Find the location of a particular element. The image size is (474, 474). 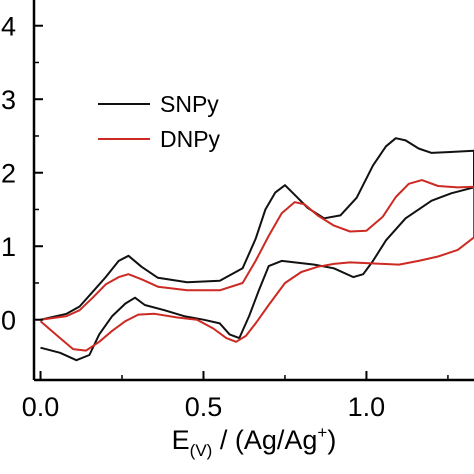

x-axis-label-prefix: E is located at coordinates (181, 440).